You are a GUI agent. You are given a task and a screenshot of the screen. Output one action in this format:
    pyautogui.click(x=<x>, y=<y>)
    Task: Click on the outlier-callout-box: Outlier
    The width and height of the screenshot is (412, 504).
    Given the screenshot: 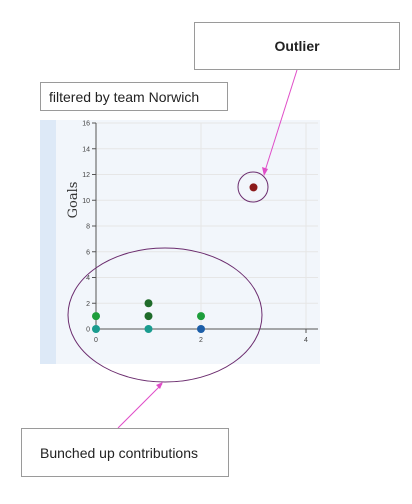 What is the action you would take?
    pyautogui.click(x=297, y=46)
    